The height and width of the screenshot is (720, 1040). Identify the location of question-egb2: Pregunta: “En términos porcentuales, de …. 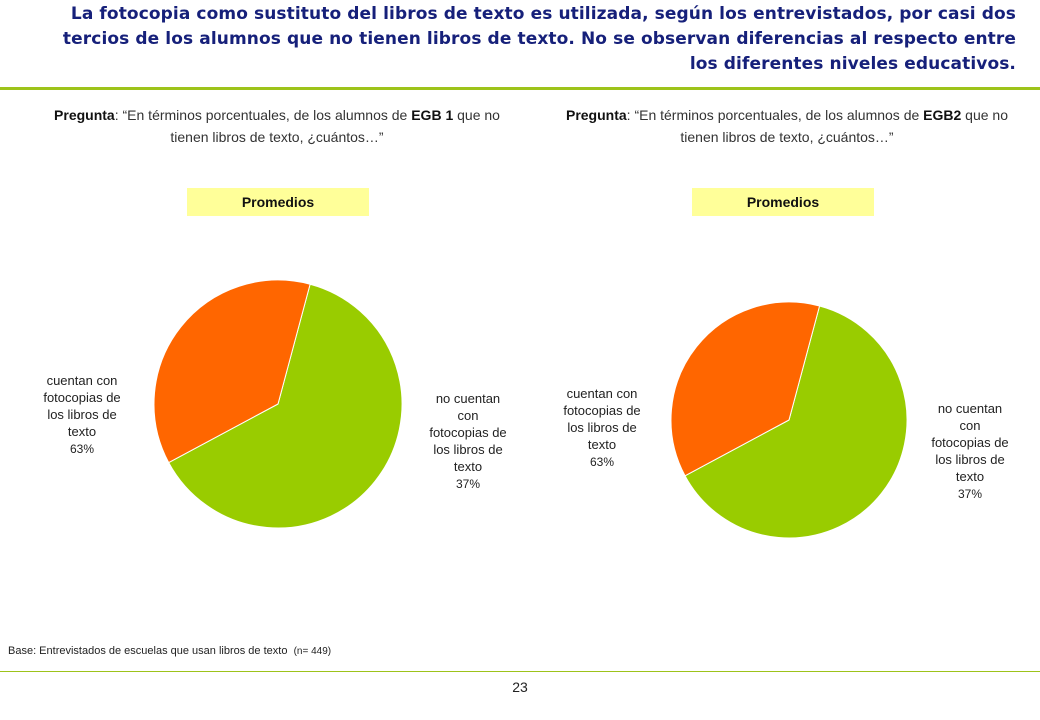
(787, 126).